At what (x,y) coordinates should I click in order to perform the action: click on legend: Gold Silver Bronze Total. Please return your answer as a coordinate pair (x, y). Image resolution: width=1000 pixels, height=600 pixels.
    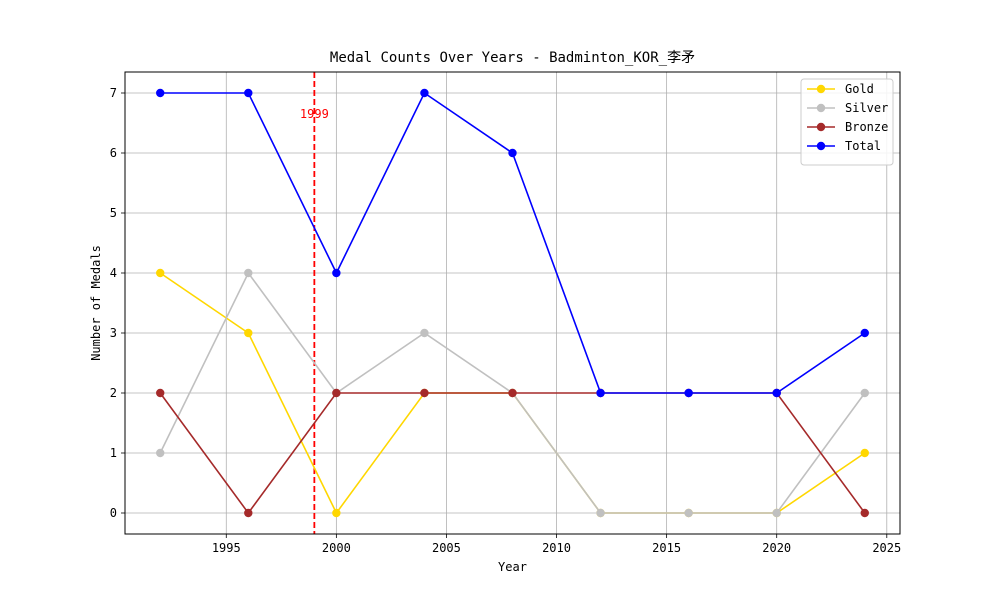
    Looking at the image, I should click on (847, 122).